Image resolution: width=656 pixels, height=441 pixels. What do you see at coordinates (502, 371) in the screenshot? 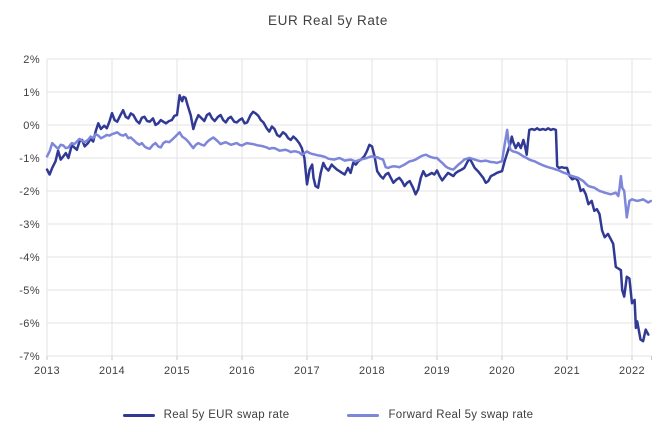
I see `x-axis-tick-label: 2020` at bounding box center [502, 371].